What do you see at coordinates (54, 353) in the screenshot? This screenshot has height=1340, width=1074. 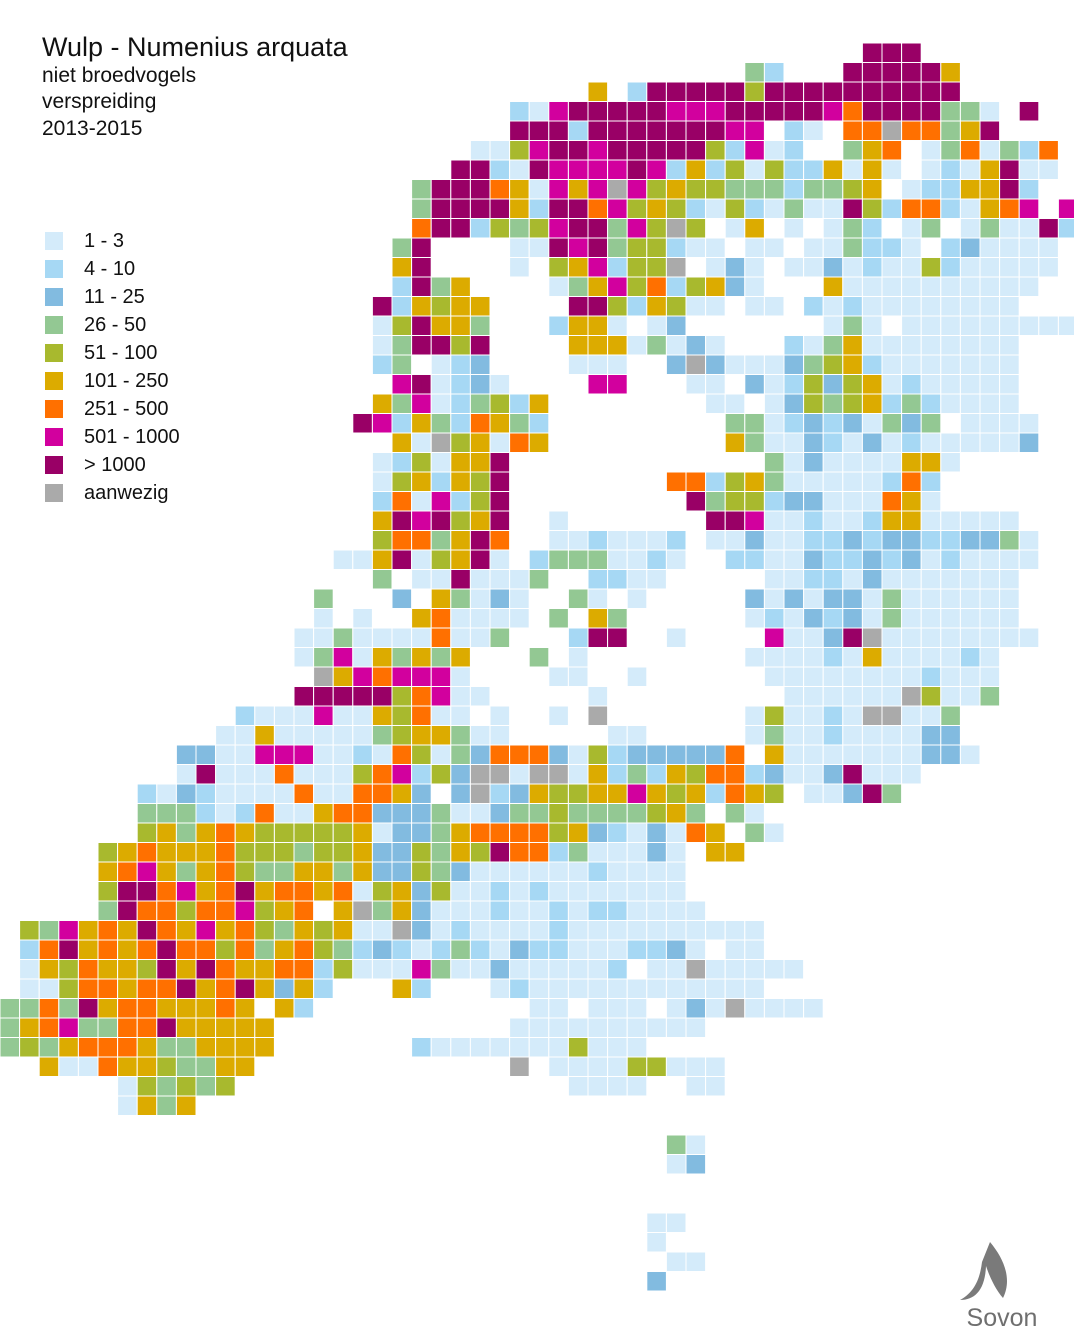 I see `legend-swatch` at bounding box center [54, 353].